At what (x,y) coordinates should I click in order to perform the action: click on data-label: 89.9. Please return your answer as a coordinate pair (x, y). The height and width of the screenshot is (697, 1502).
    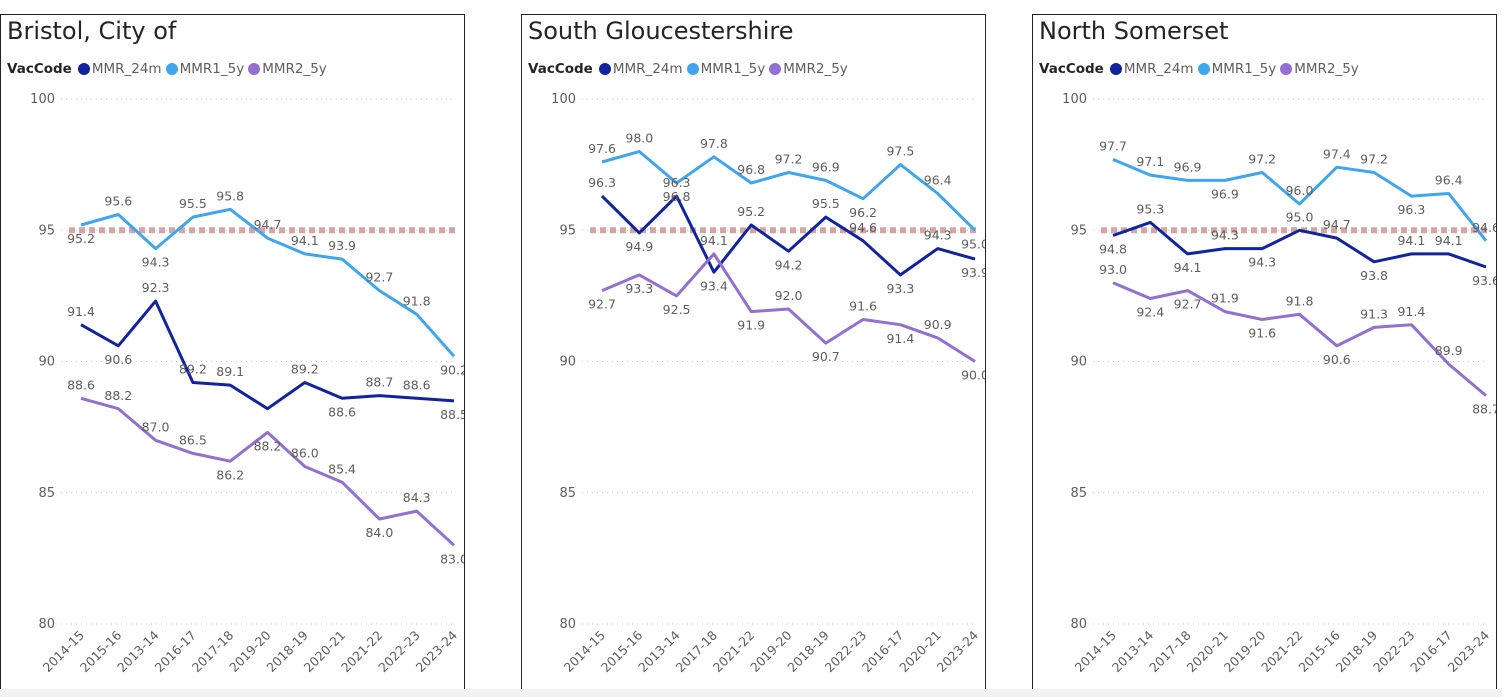
    Looking at the image, I should click on (1449, 350).